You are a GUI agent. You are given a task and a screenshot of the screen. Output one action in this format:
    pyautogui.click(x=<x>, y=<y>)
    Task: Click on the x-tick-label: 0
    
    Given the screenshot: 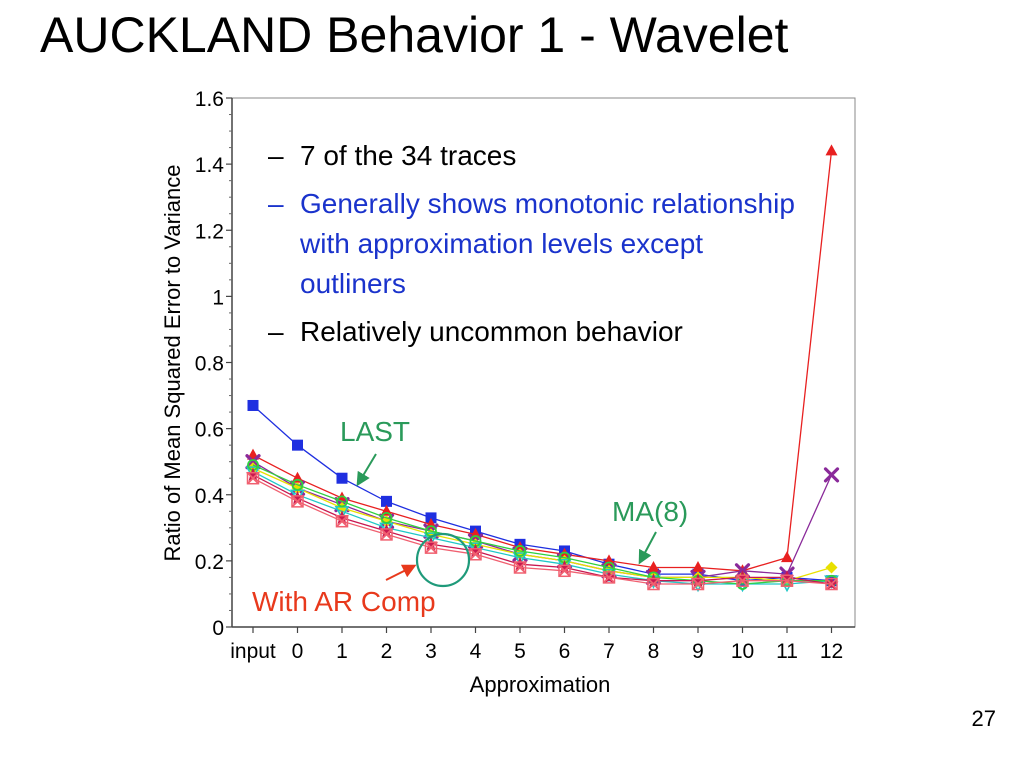 What is the action you would take?
    pyautogui.click(x=298, y=651)
    